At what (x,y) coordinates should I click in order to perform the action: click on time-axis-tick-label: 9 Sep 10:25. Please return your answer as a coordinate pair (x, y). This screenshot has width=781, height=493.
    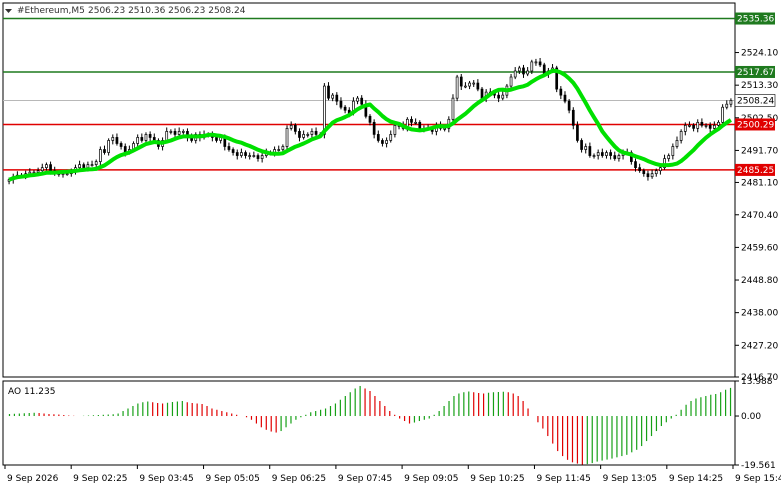
    Looking at the image, I should click on (497, 479).